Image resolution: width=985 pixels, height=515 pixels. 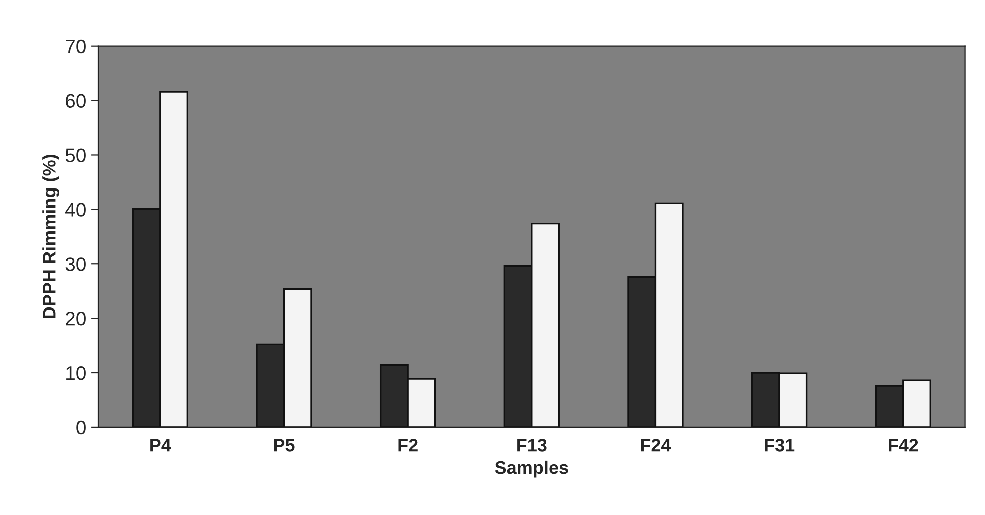 What do you see at coordinates (51, 236) in the screenshot?
I see `y-axis-title: DPPH Rimming (%)` at bounding box center [51, 236].